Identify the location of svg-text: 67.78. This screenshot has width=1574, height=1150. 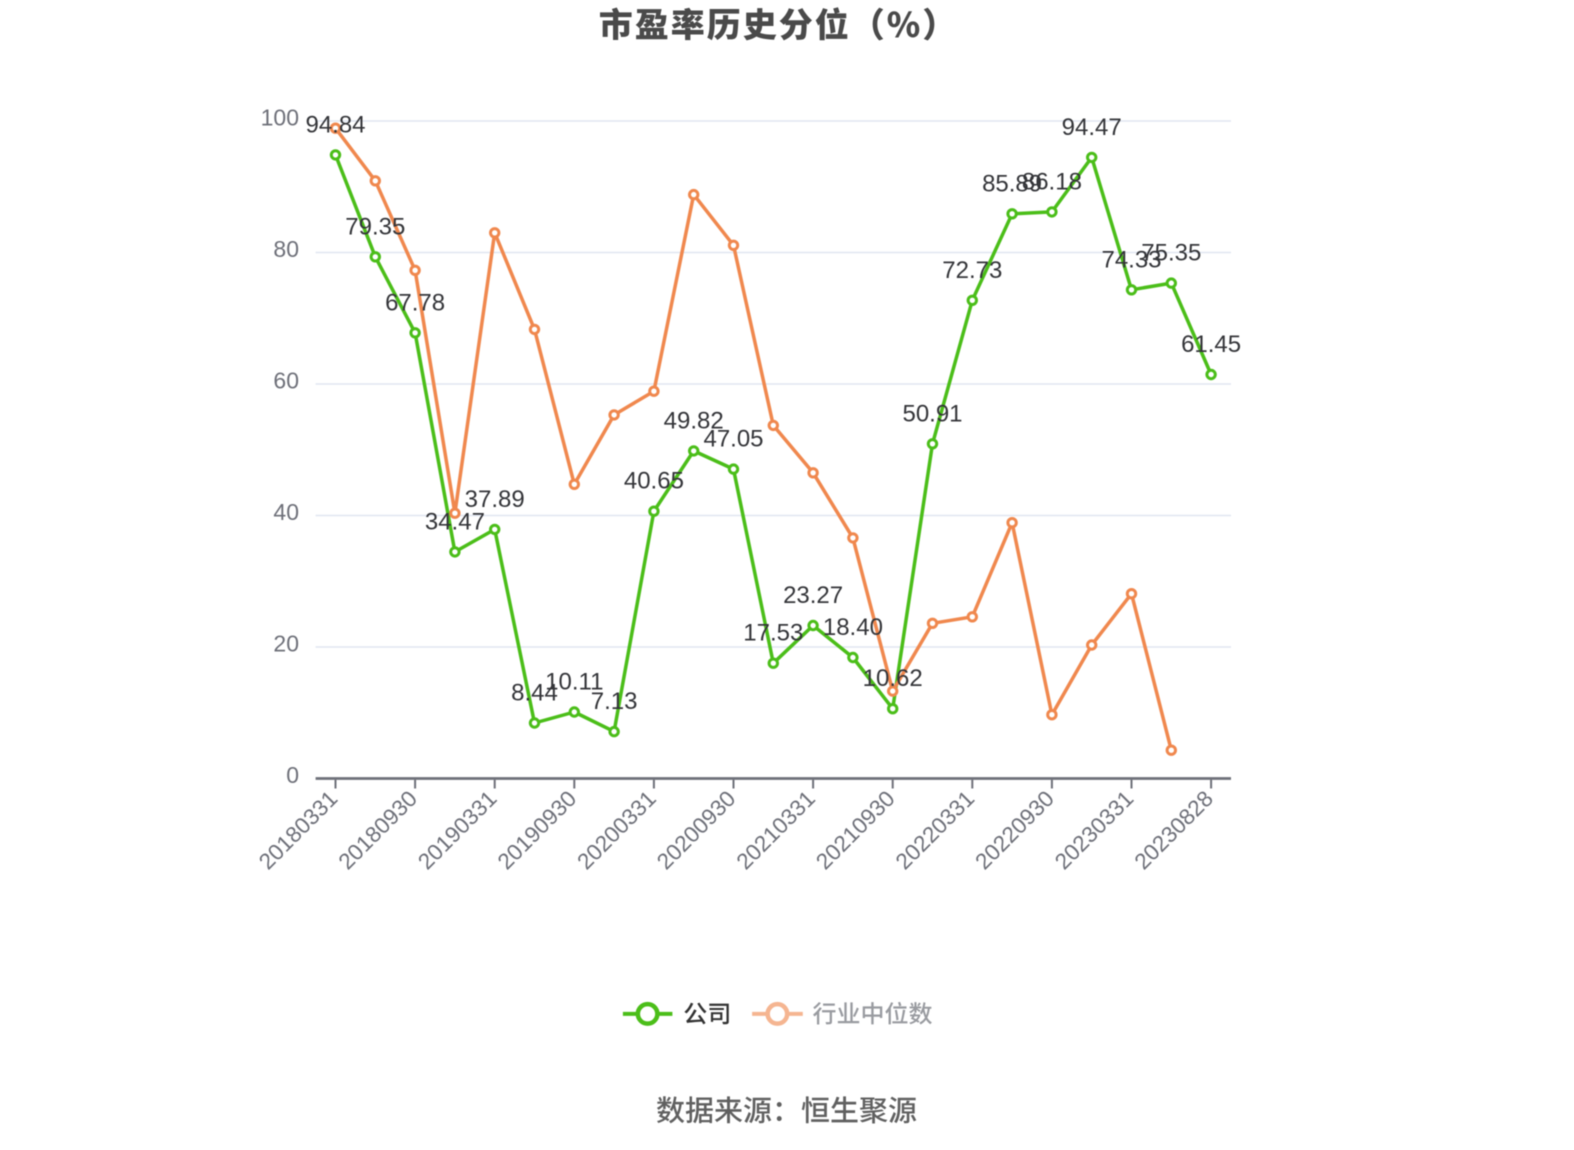
(415, 302).